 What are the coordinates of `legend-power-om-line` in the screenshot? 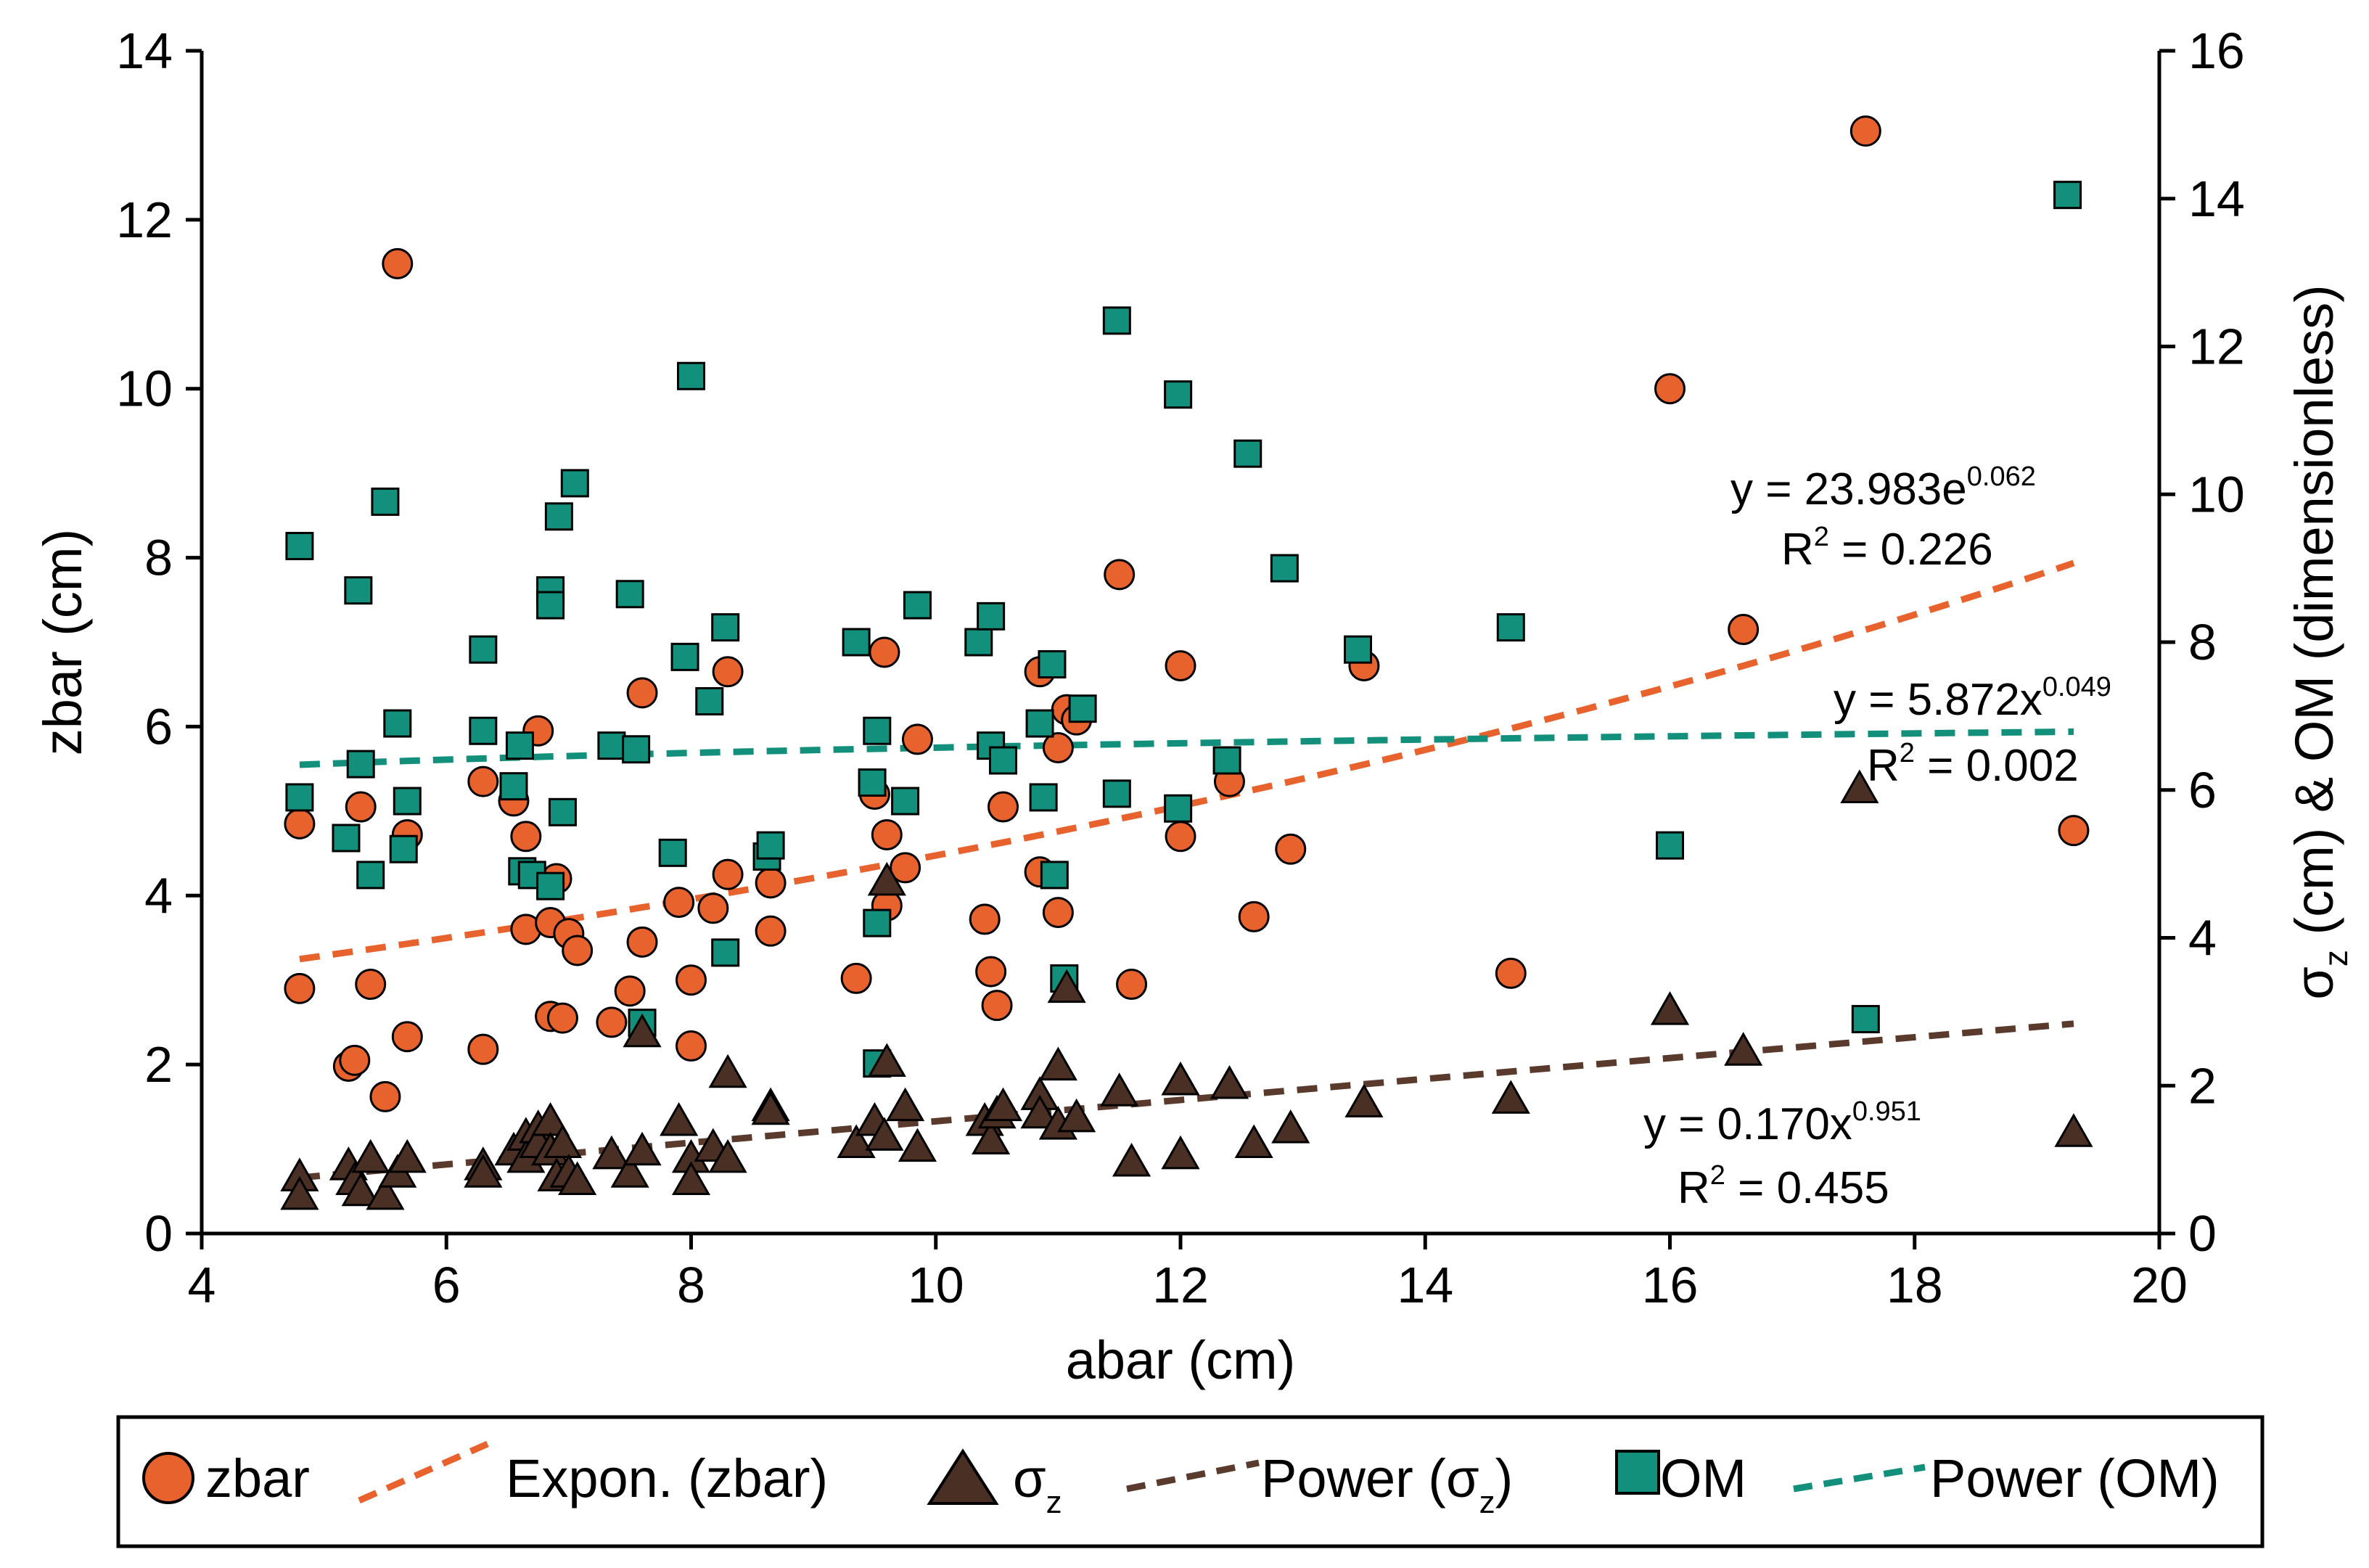 It's located at (1859, 1478).